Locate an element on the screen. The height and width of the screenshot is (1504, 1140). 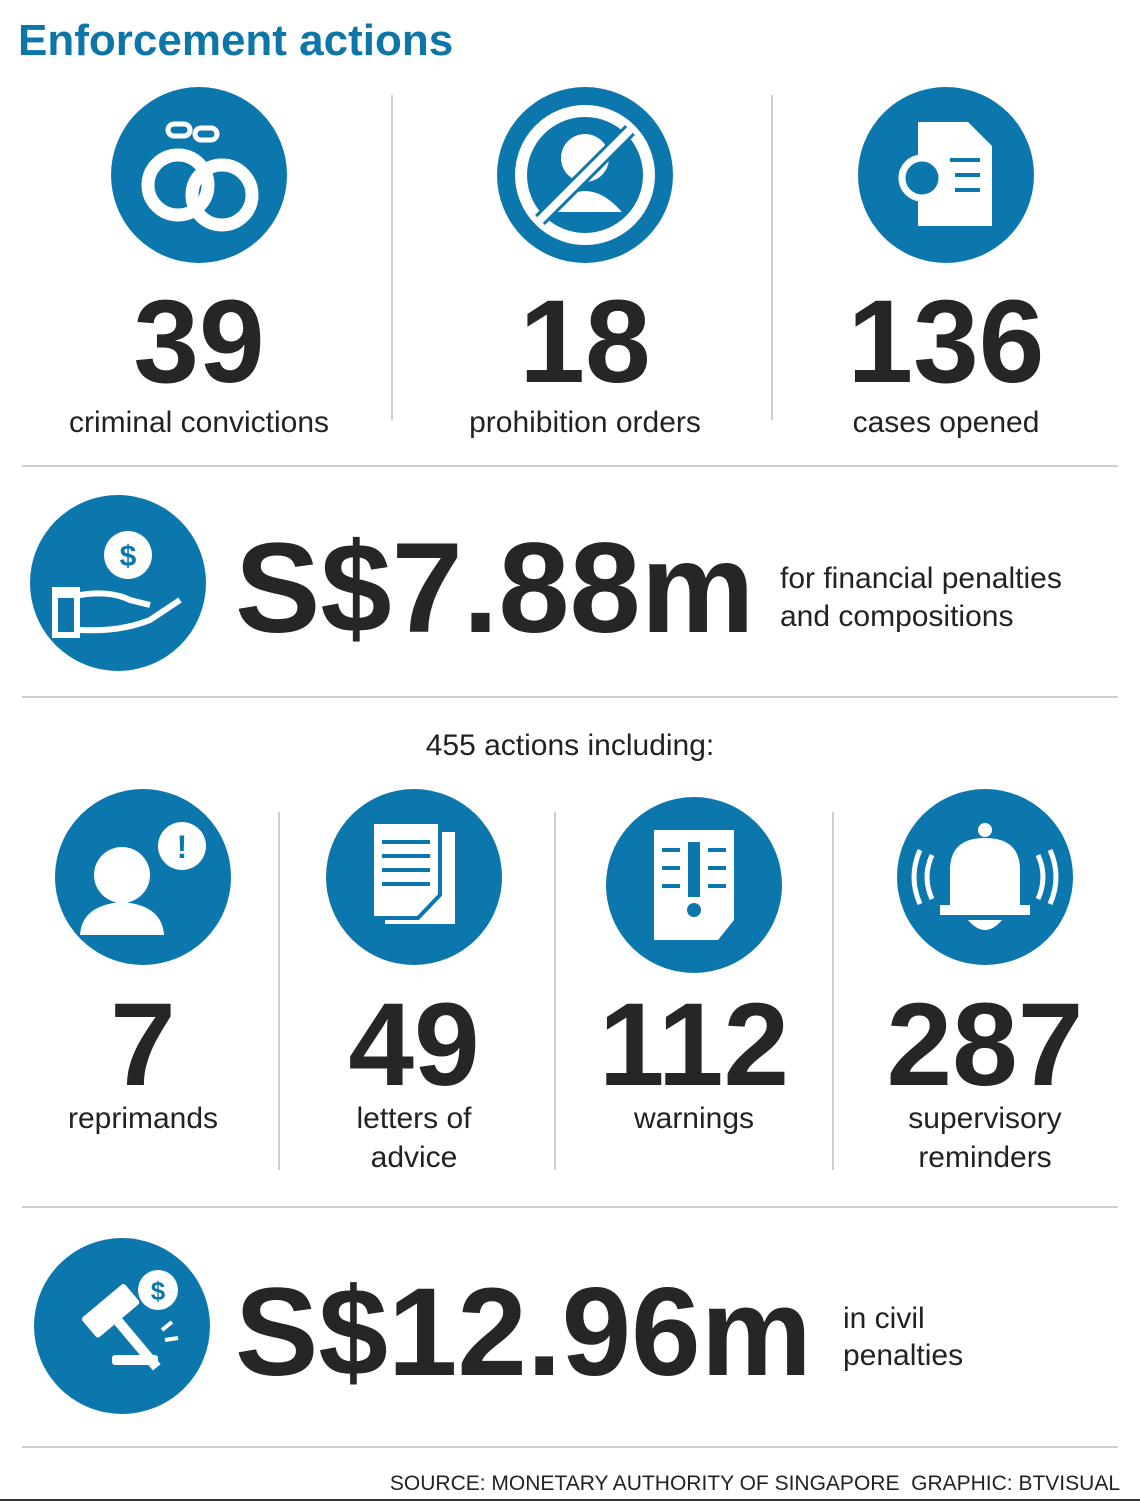
amount-value: S$12.96m is located at coordinates (523, 1332).